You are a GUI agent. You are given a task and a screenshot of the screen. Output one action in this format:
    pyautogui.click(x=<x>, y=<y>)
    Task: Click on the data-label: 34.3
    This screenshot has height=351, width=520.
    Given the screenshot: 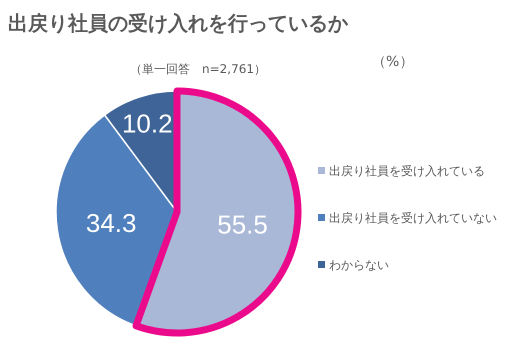 What is the action you would take?
    pyautogui.click(x=111, y=223)
    